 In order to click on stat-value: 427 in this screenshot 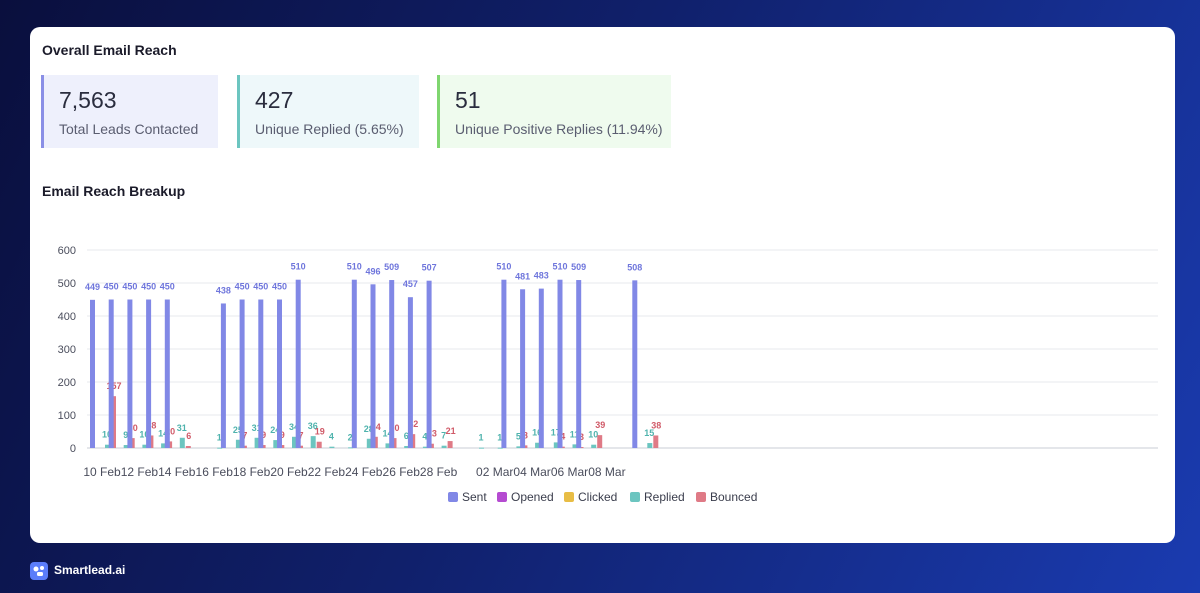, I will do `click(274, 100)`.